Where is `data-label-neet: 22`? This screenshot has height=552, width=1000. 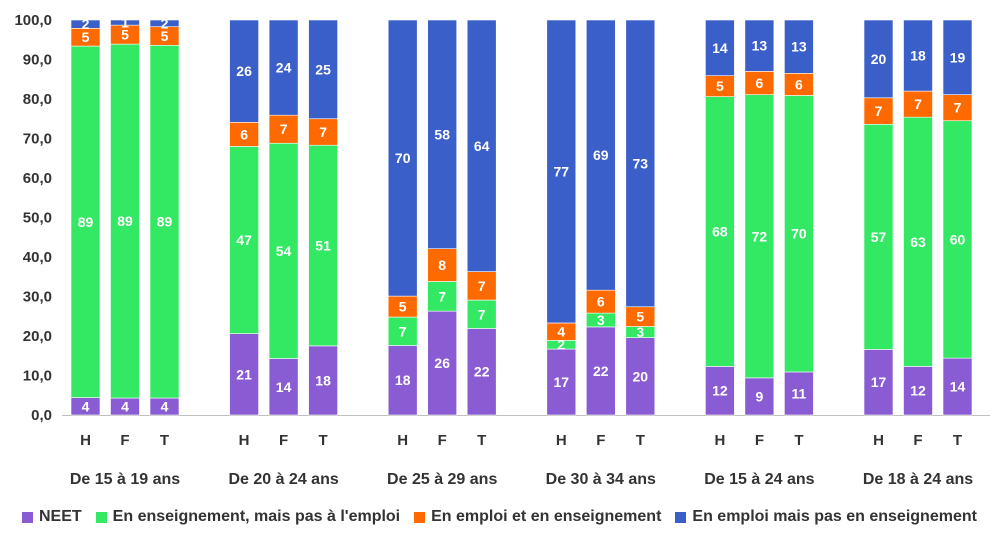
data-label-neet: 22 is located at coordinates (482, 372).